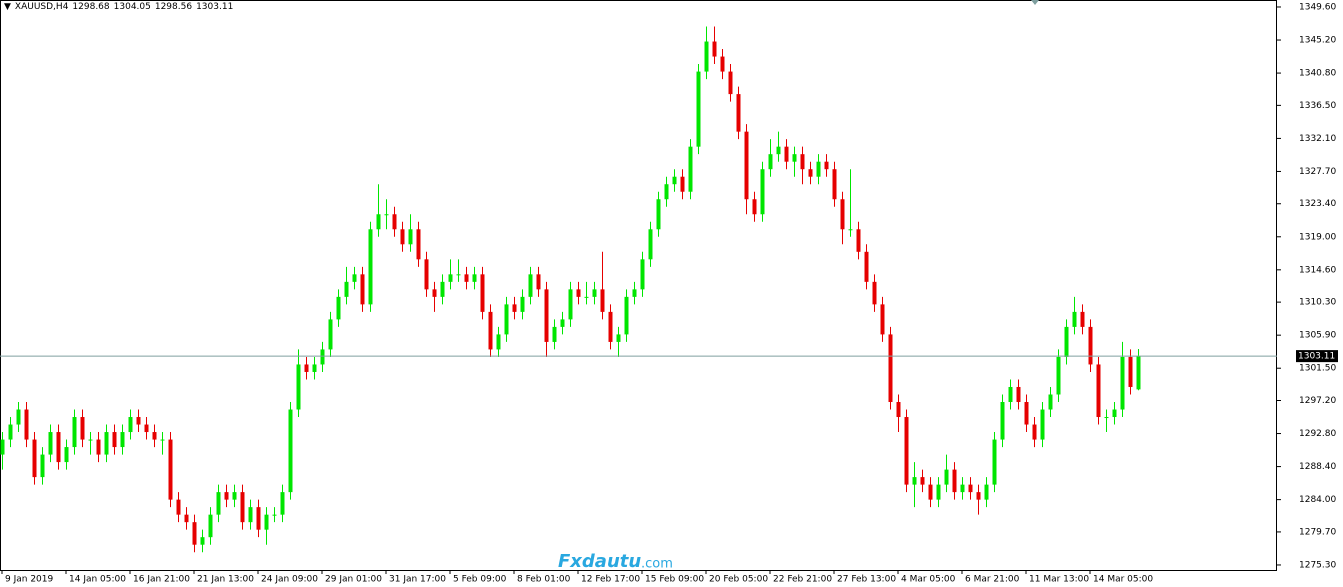 This screenshot has height=587, width=1343. What do you see at coordinates (225, 580) in the screenshot?
I see `x-tick-label: 21 Jan 13:00` at bounding box center [225, 580].